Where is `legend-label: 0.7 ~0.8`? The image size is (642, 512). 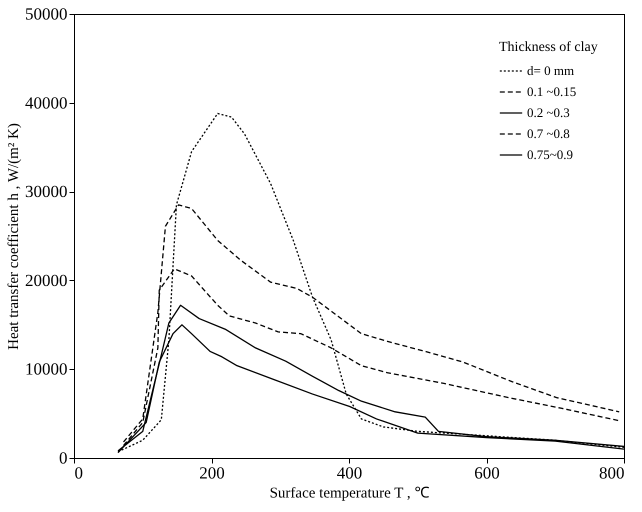 legend-label: 0.7 ~0.8 is located at coordinates (548, 133).